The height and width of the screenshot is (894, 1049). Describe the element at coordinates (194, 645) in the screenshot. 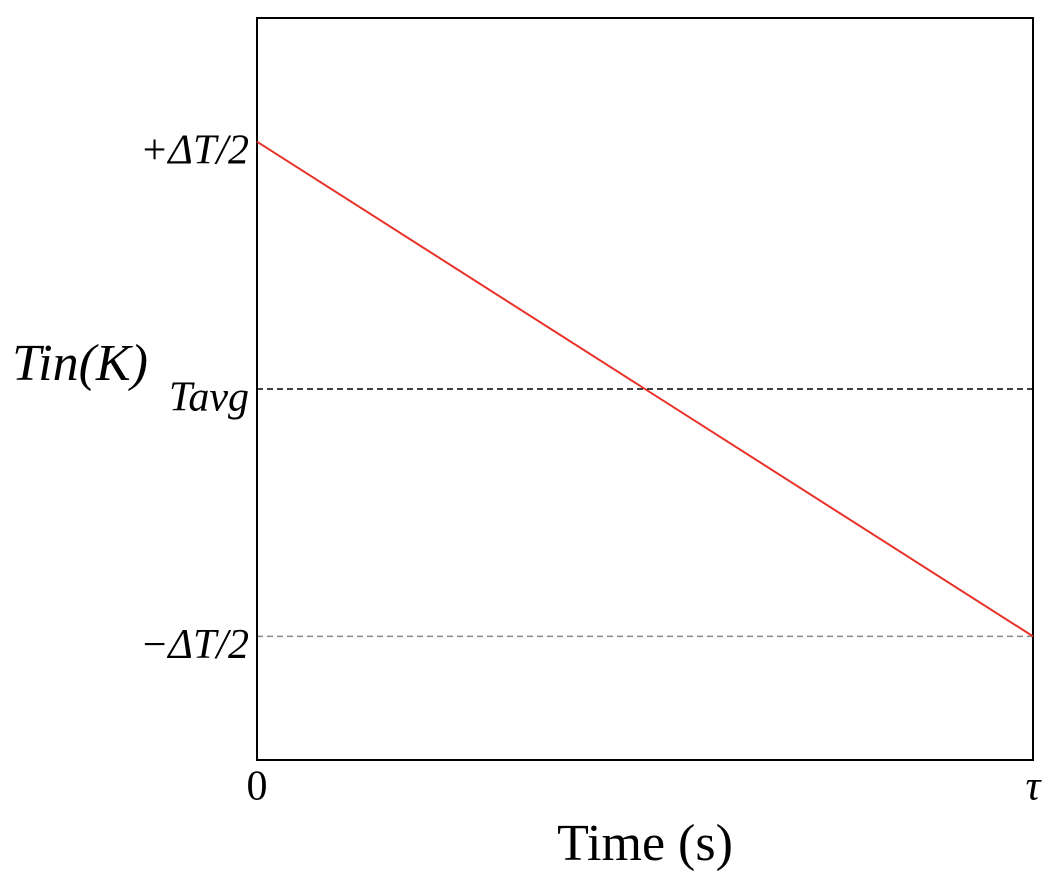

I see `y-tick-label: −ΔT/2` at that location.